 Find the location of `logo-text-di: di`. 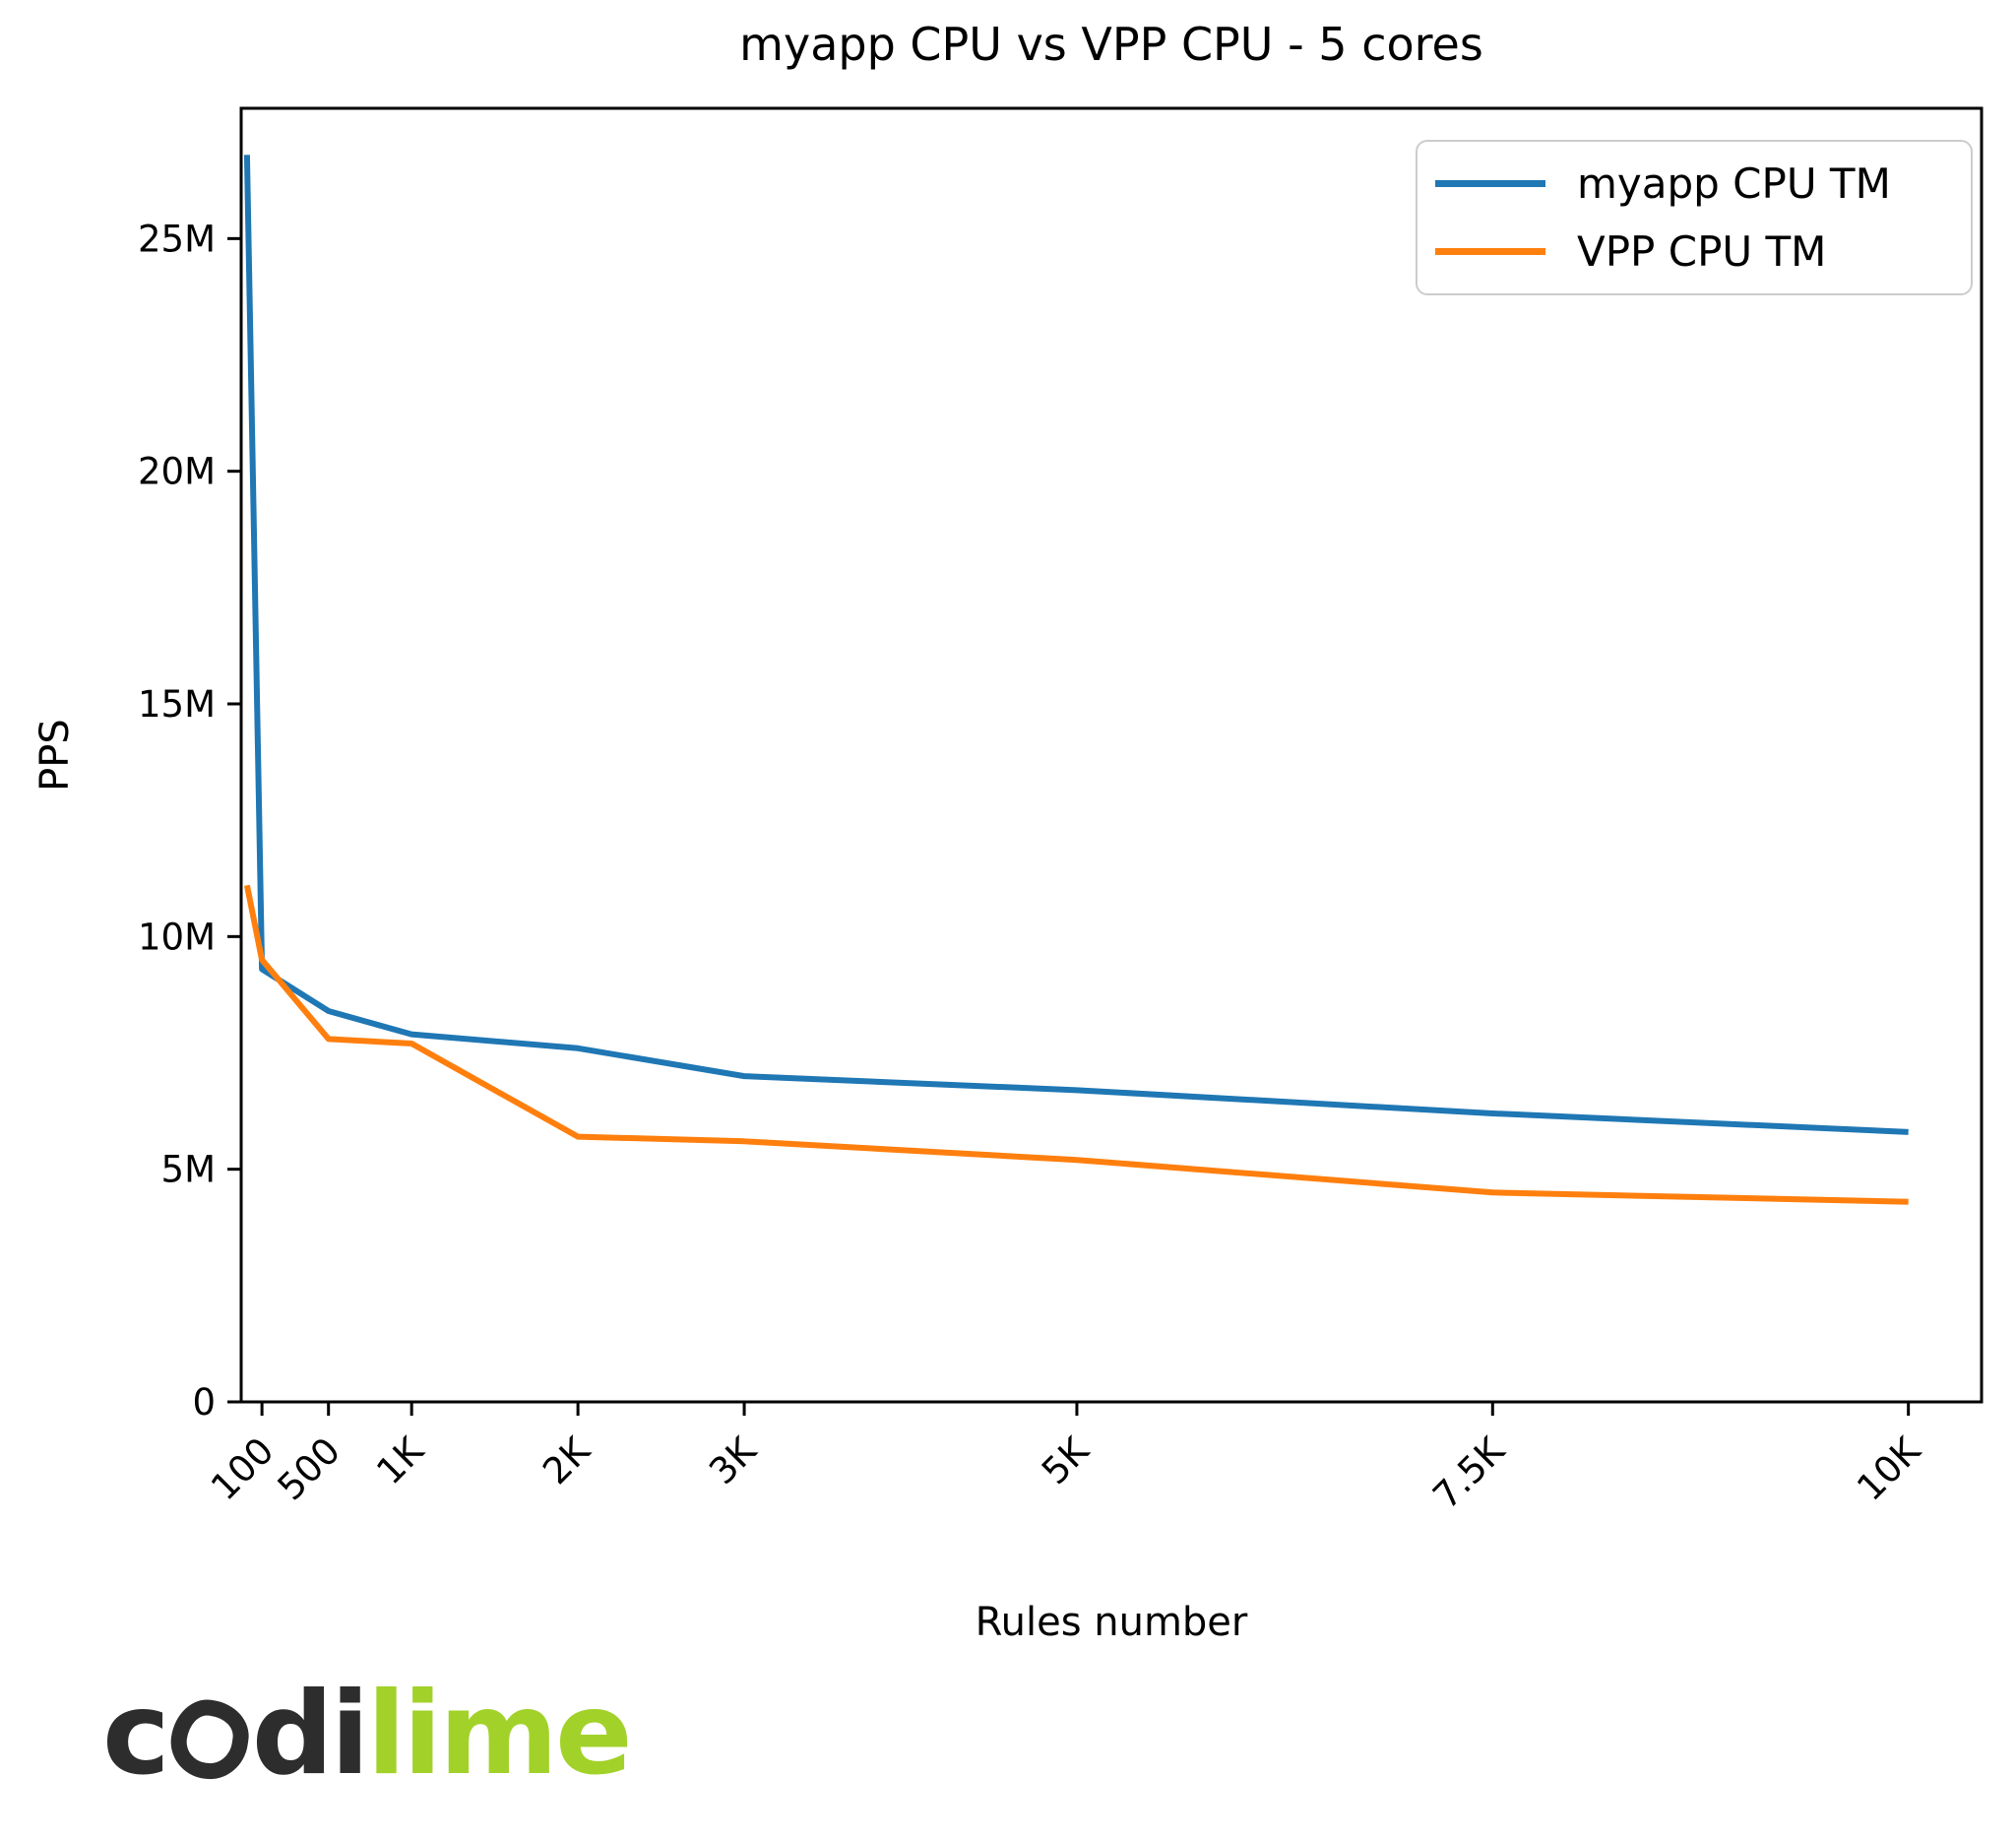

logo-text-di: di is located at coordinates (310, 1734).